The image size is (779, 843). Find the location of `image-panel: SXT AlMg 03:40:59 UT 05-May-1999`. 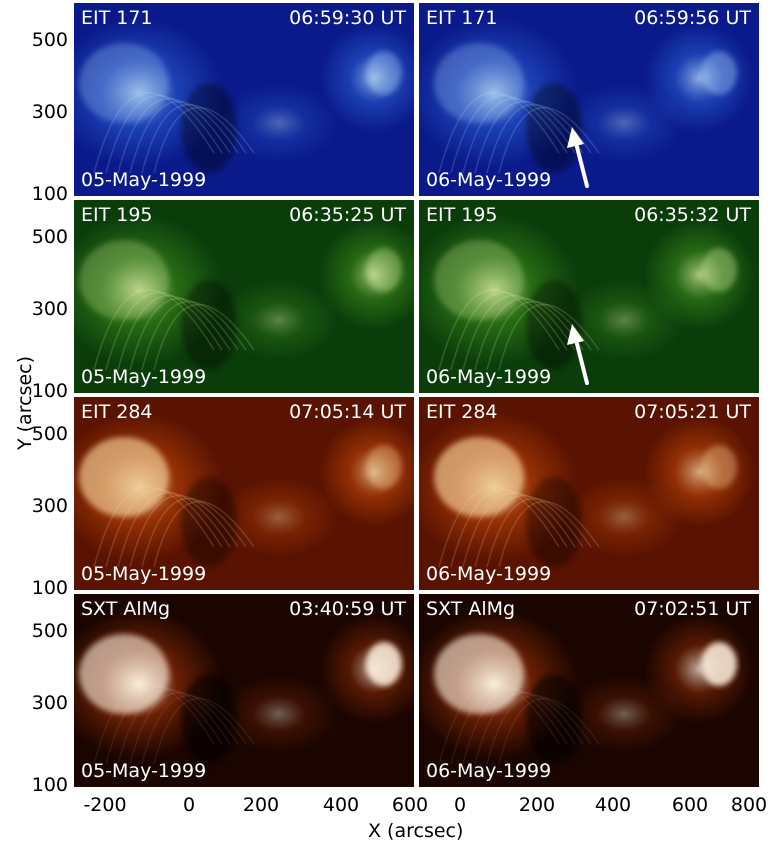

image-panel: SXT AlMg 03:40:59 UT 05-May-1999 is located at coordinates (244, 690).